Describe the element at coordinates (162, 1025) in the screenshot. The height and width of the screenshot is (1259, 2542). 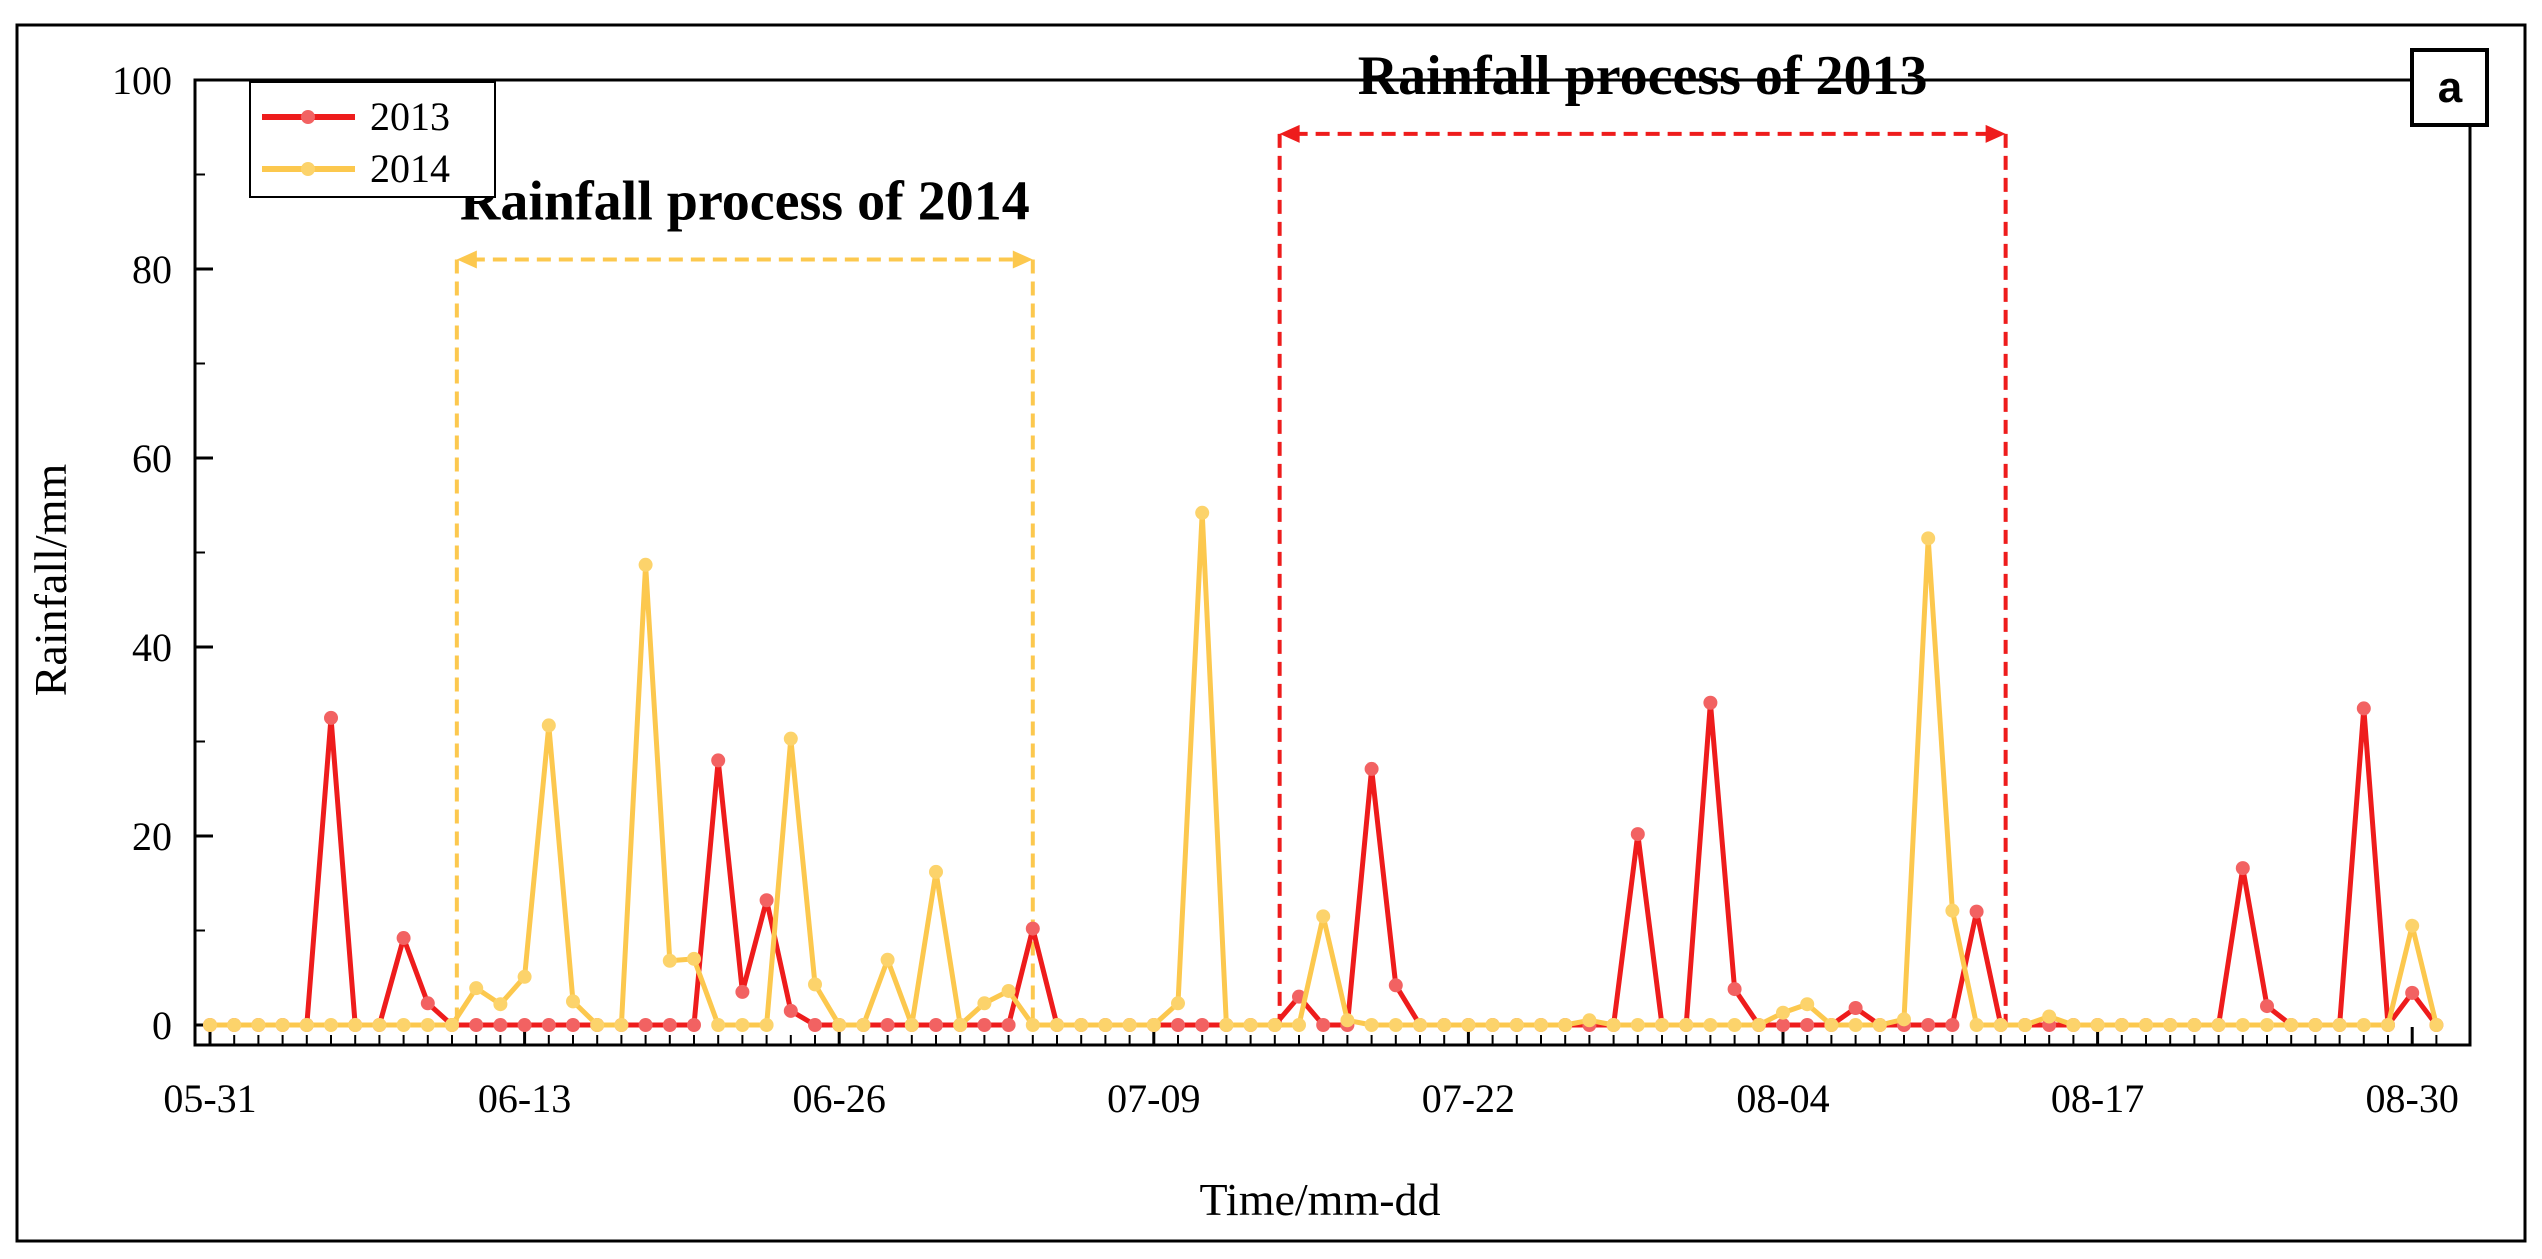
I see `y-tick-label: 0` at that location.